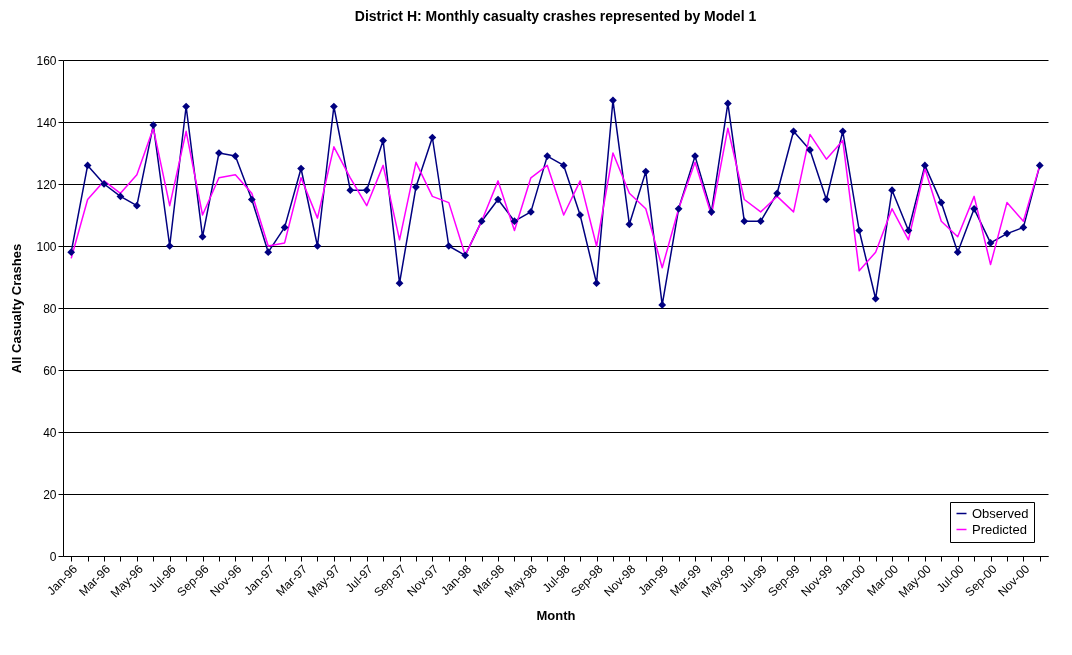 The height and width of the screenshot is (655, 1072). What do you see at coordinates (555, 16) in the screenshot?
I see `chart-title: District H: Monthly casualty crashes represented by Model 1` at bounding box center [555, 16].